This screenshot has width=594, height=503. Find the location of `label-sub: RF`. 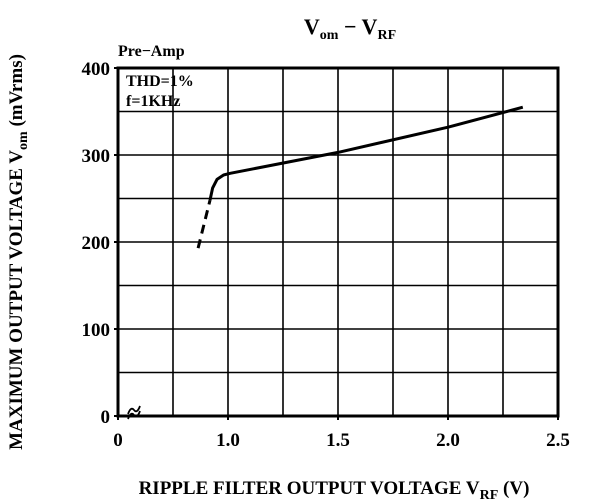

label-sub: RF is located at coordinates (489, 495).